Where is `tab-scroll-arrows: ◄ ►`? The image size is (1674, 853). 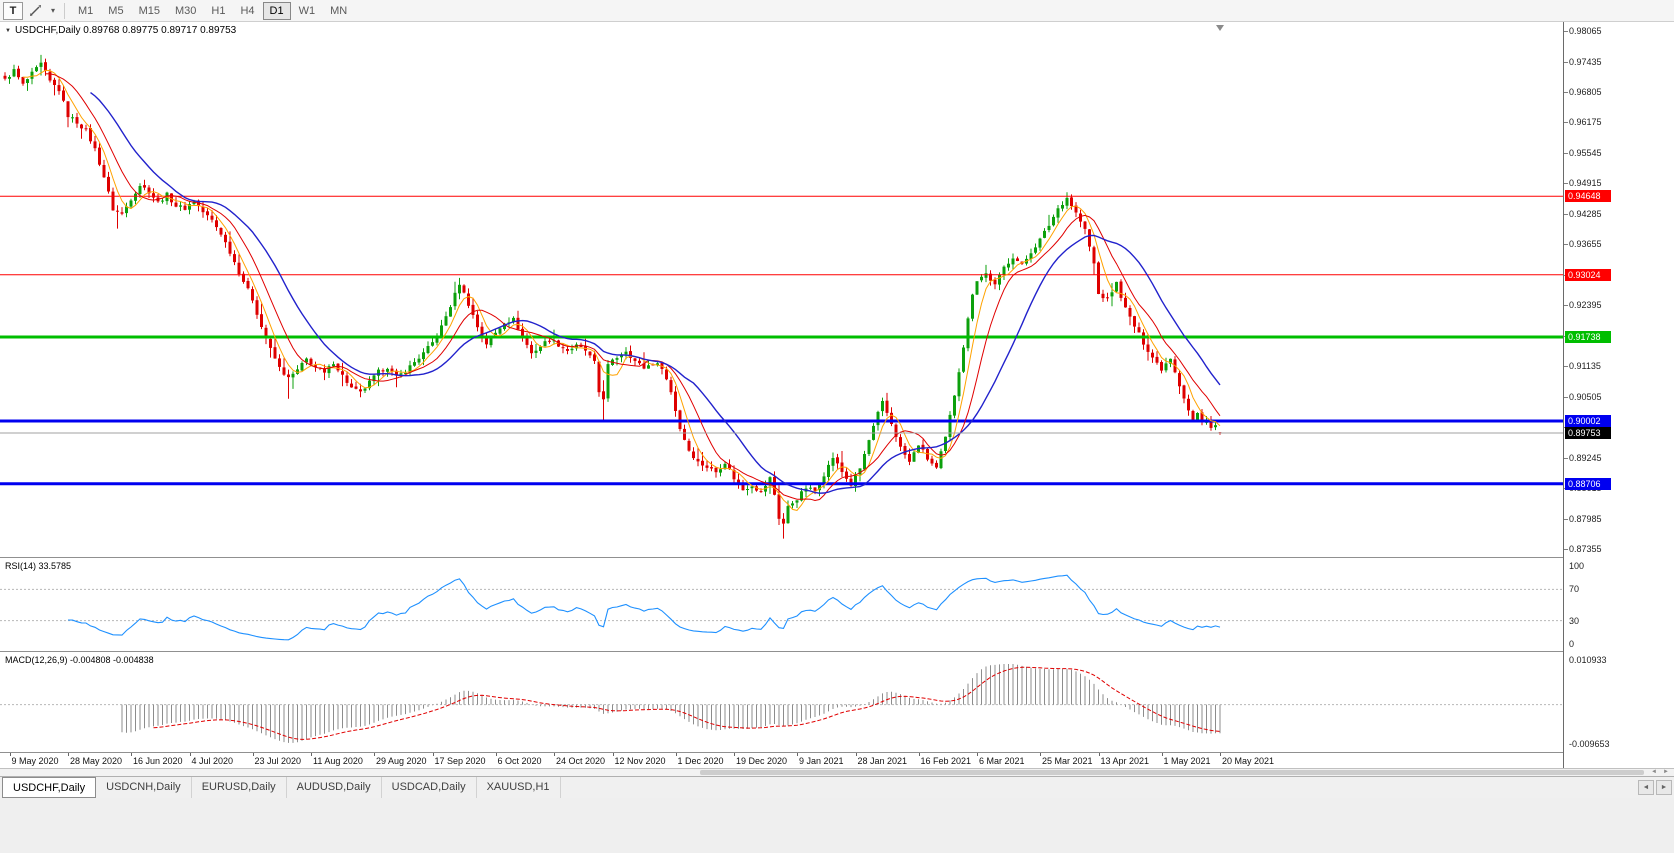 tab-scroll-arrows: ◄ ► is located at coordinates (1655, 787).